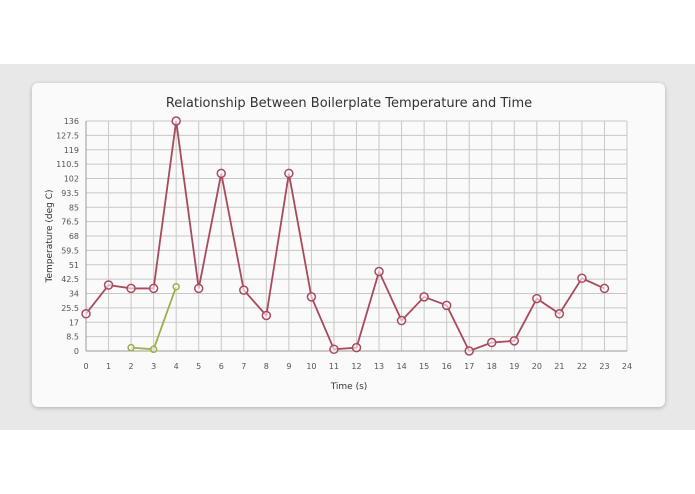  I want to click on y-tick-label: 34, so click(74, 294).